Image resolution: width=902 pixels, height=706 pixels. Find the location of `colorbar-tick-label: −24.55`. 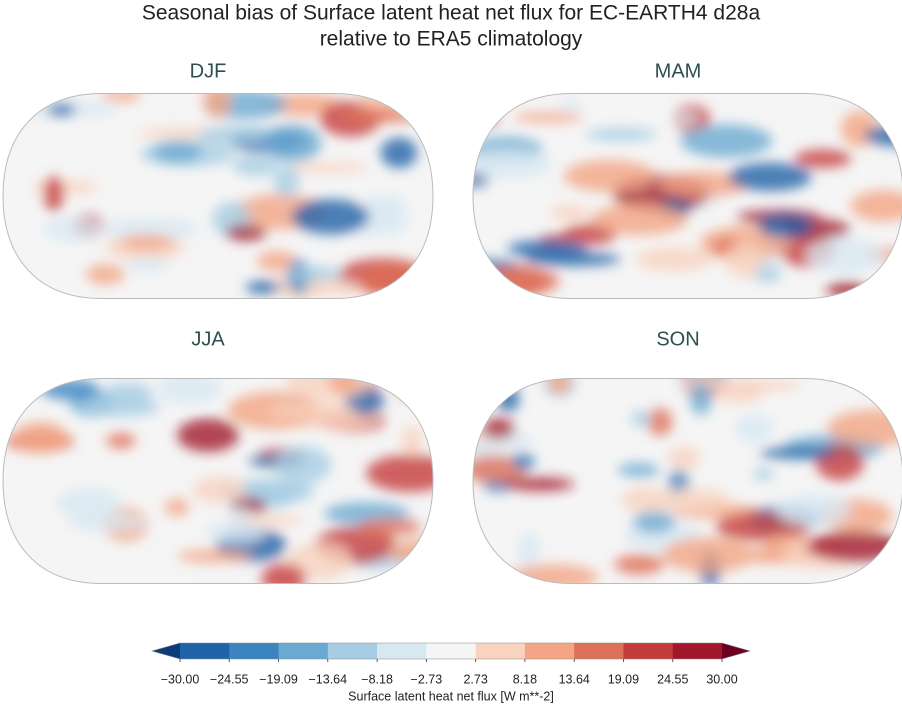

colorbar-tick-label: −24.55 is located at coordinates (229, 679).